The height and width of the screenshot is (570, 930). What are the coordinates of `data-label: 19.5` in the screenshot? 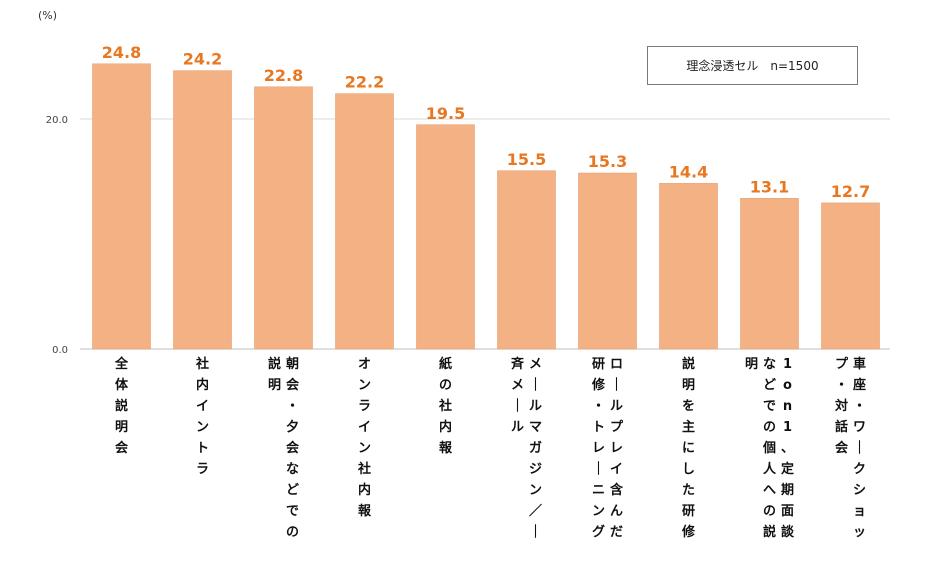 It's located at (445, 113).